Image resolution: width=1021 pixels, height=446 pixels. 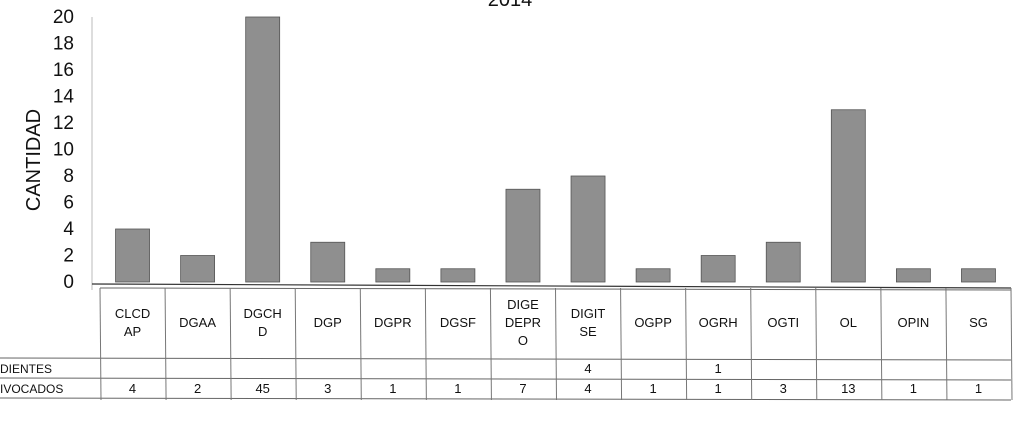 I want to click on chart-title: 2014, so click(x=510, y=5).